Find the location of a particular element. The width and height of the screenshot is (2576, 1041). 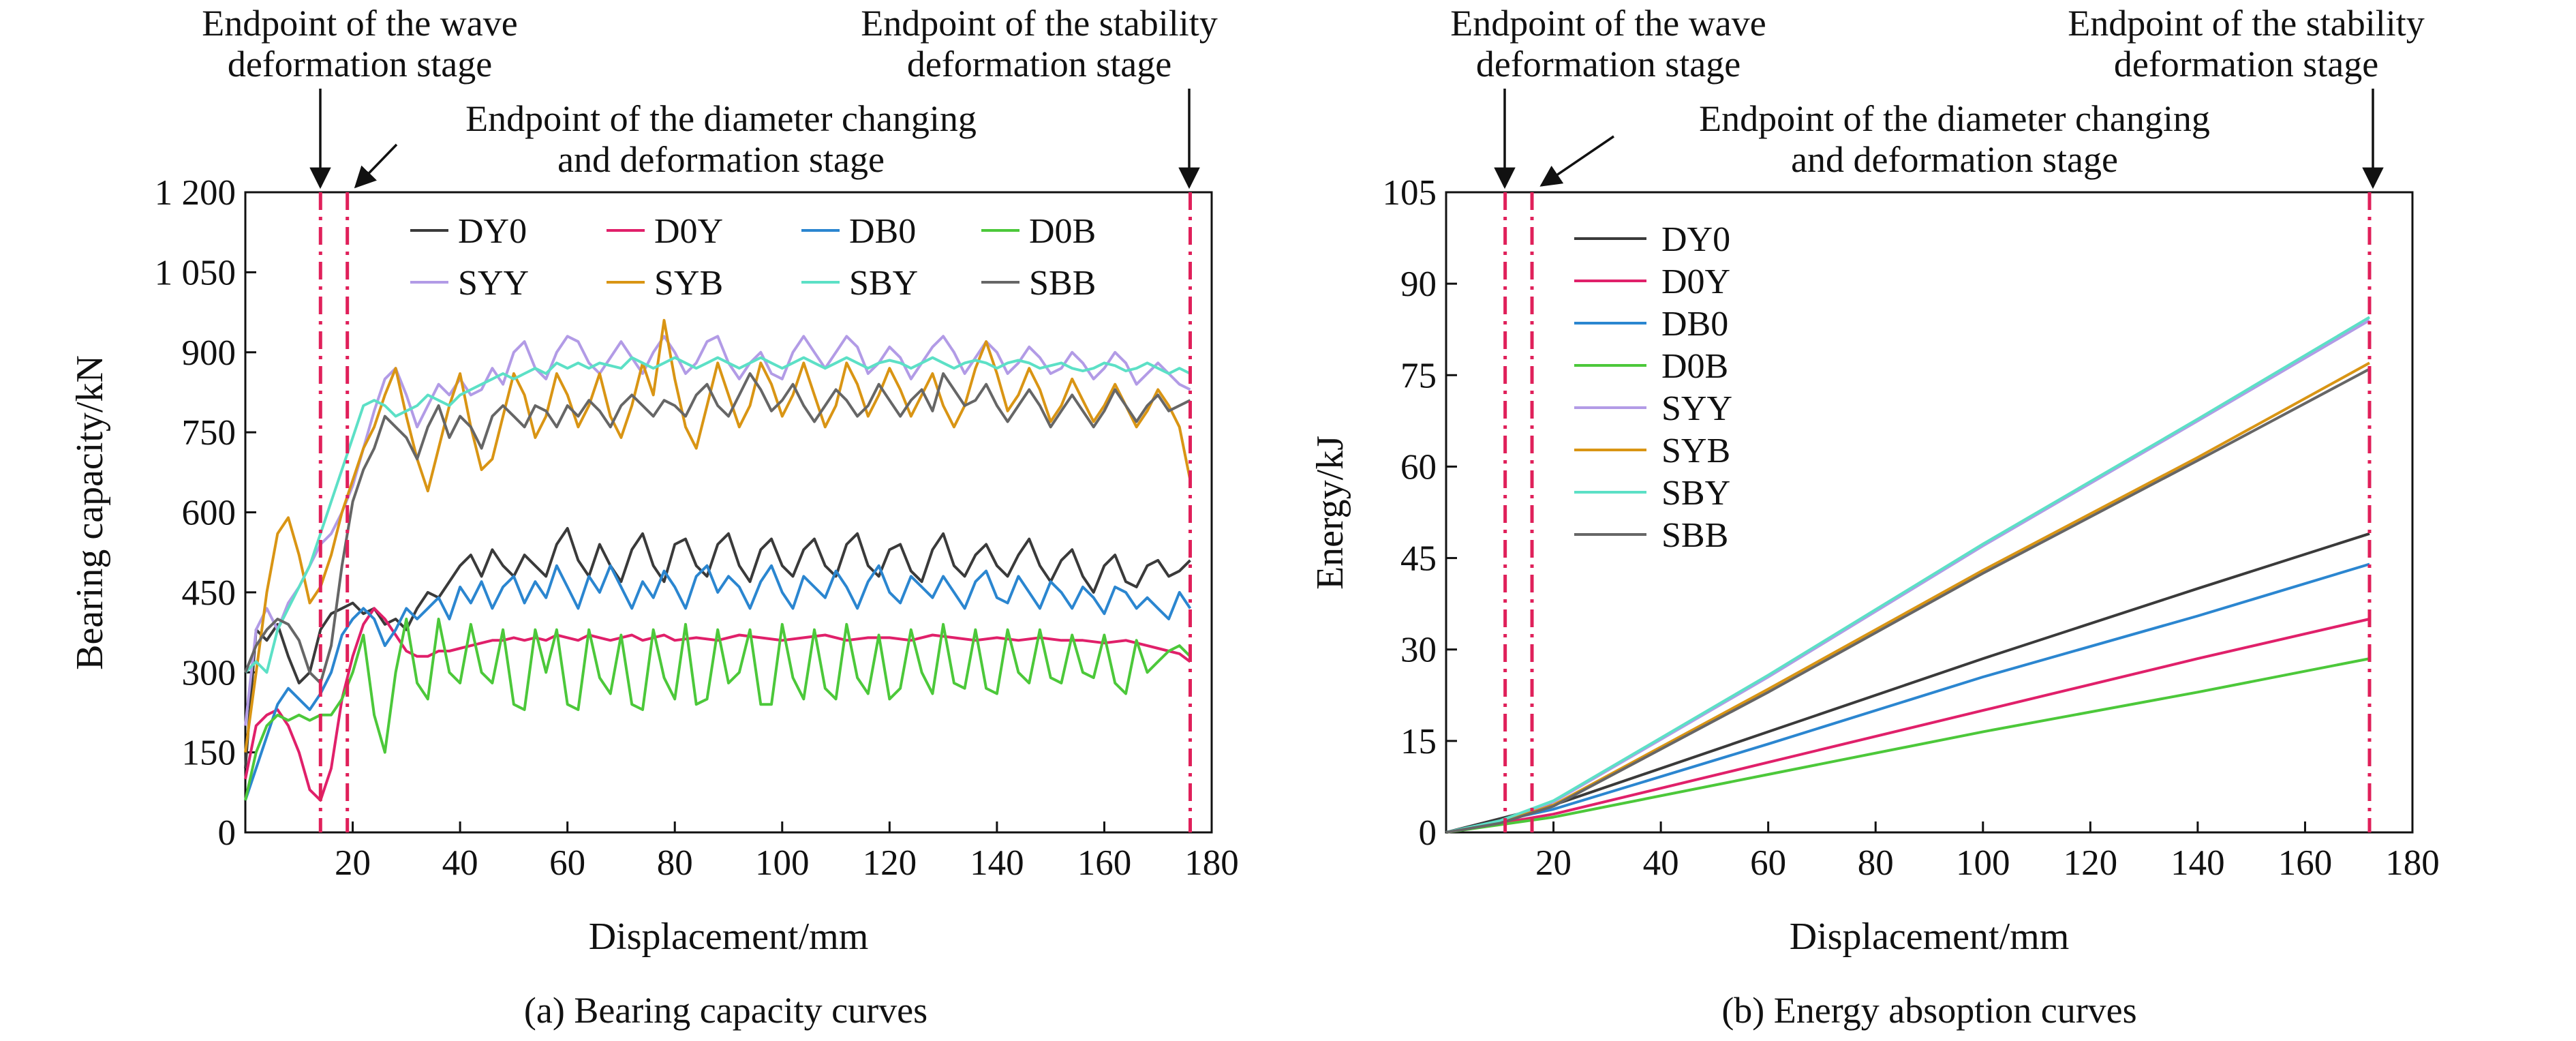

caption-a: (a) Bearing capacity curves is located at coordinates (726, 1010).